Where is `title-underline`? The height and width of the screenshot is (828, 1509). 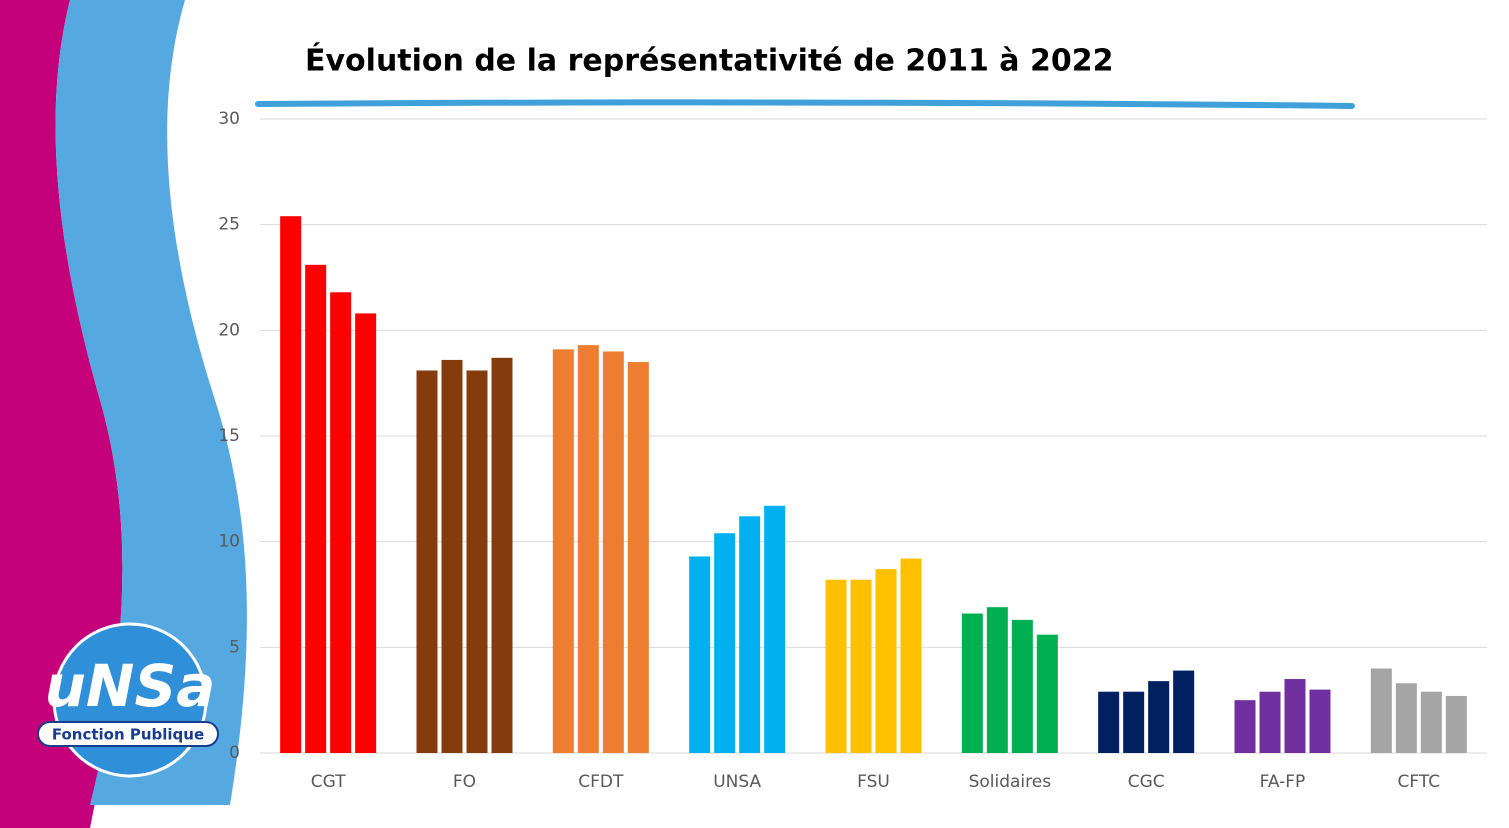
title-underline is located at coordinates (805, 104).